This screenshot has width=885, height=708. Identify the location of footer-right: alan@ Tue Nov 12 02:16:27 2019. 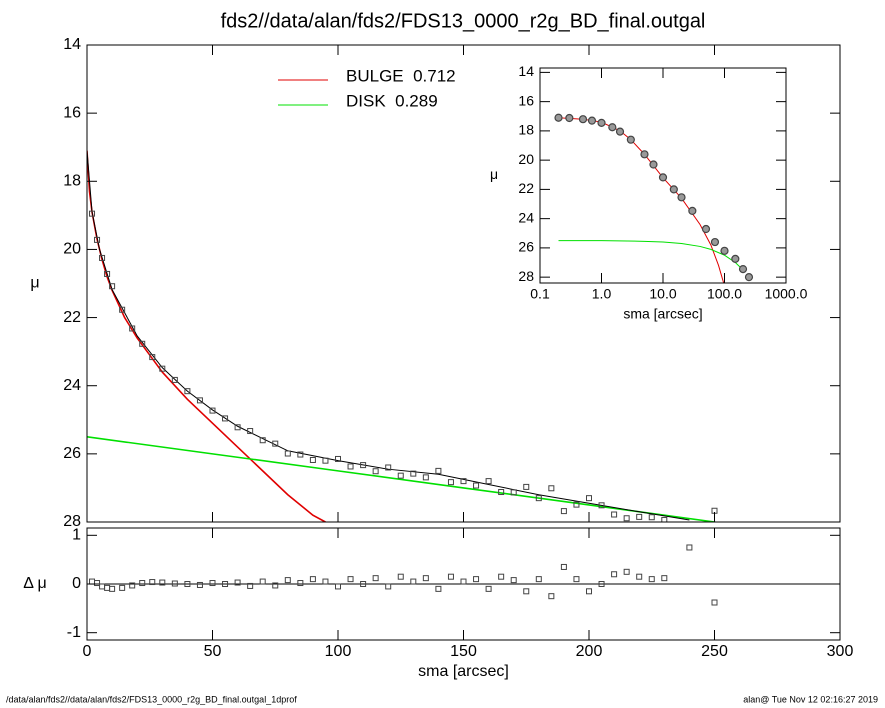
(810, 699).